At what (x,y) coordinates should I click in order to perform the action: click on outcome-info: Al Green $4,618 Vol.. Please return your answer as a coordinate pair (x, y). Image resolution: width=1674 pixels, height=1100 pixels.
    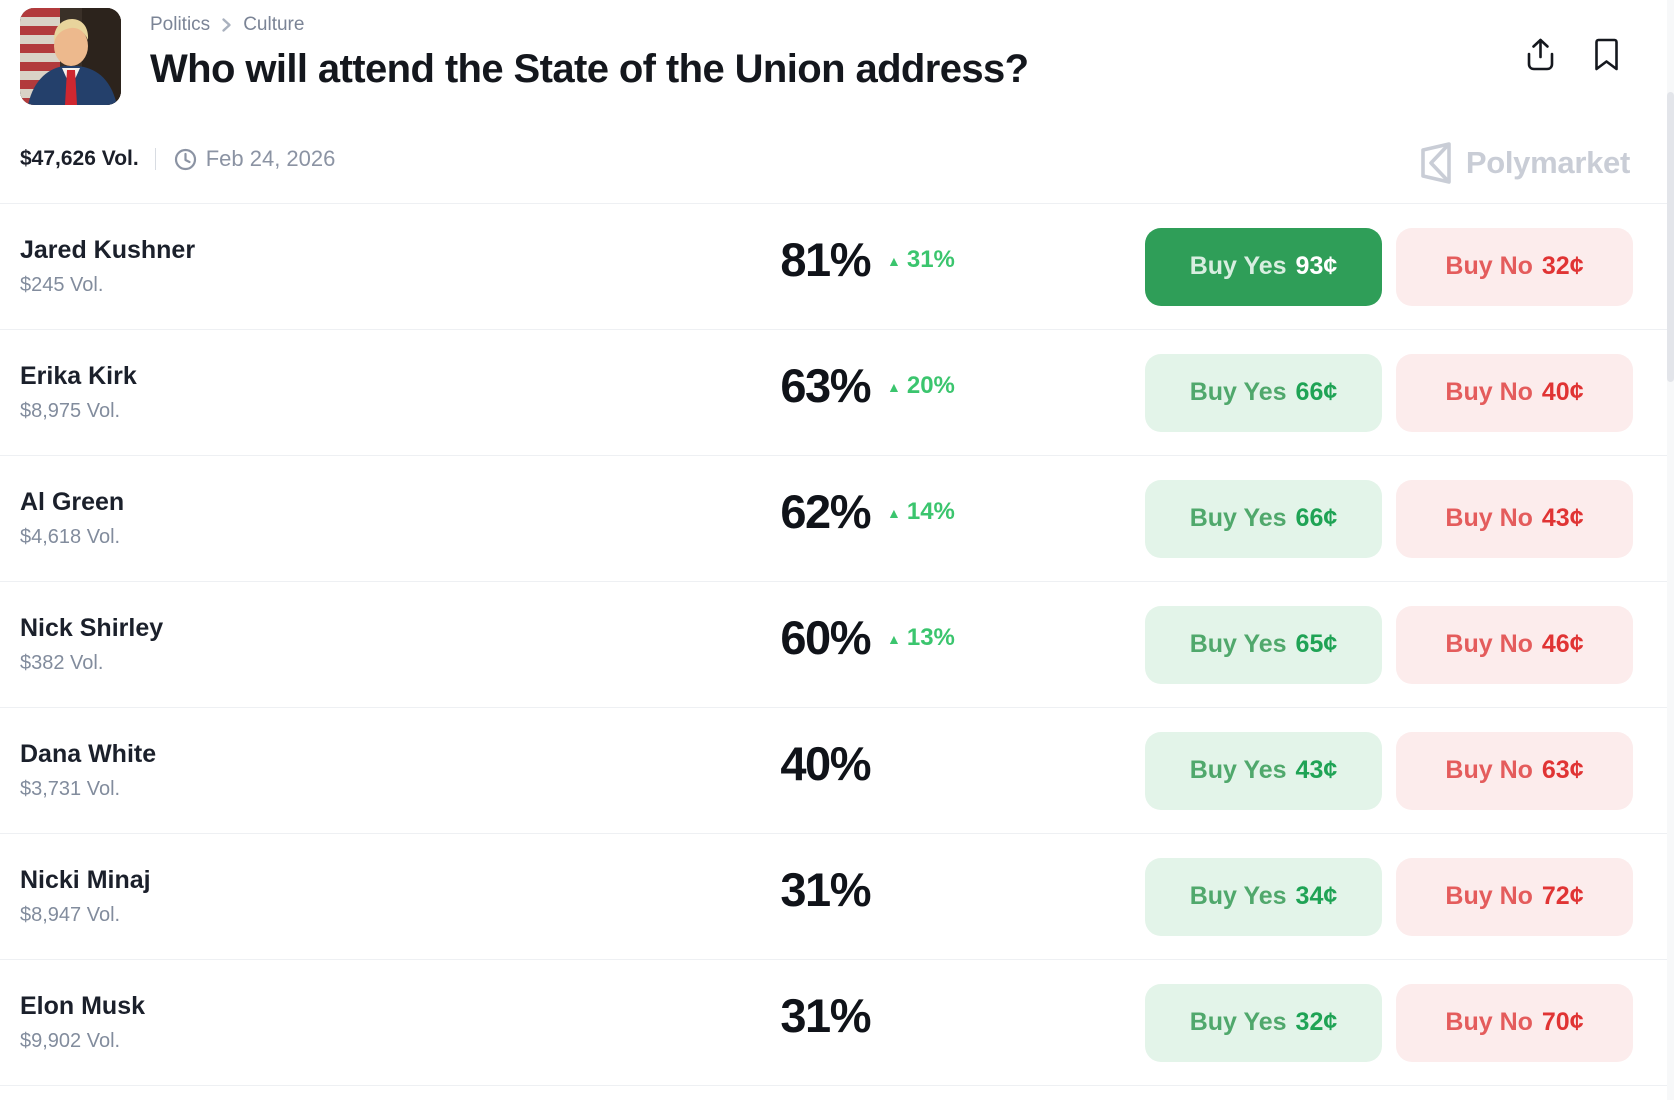
    Looking at the image, I should click on (365, 518).